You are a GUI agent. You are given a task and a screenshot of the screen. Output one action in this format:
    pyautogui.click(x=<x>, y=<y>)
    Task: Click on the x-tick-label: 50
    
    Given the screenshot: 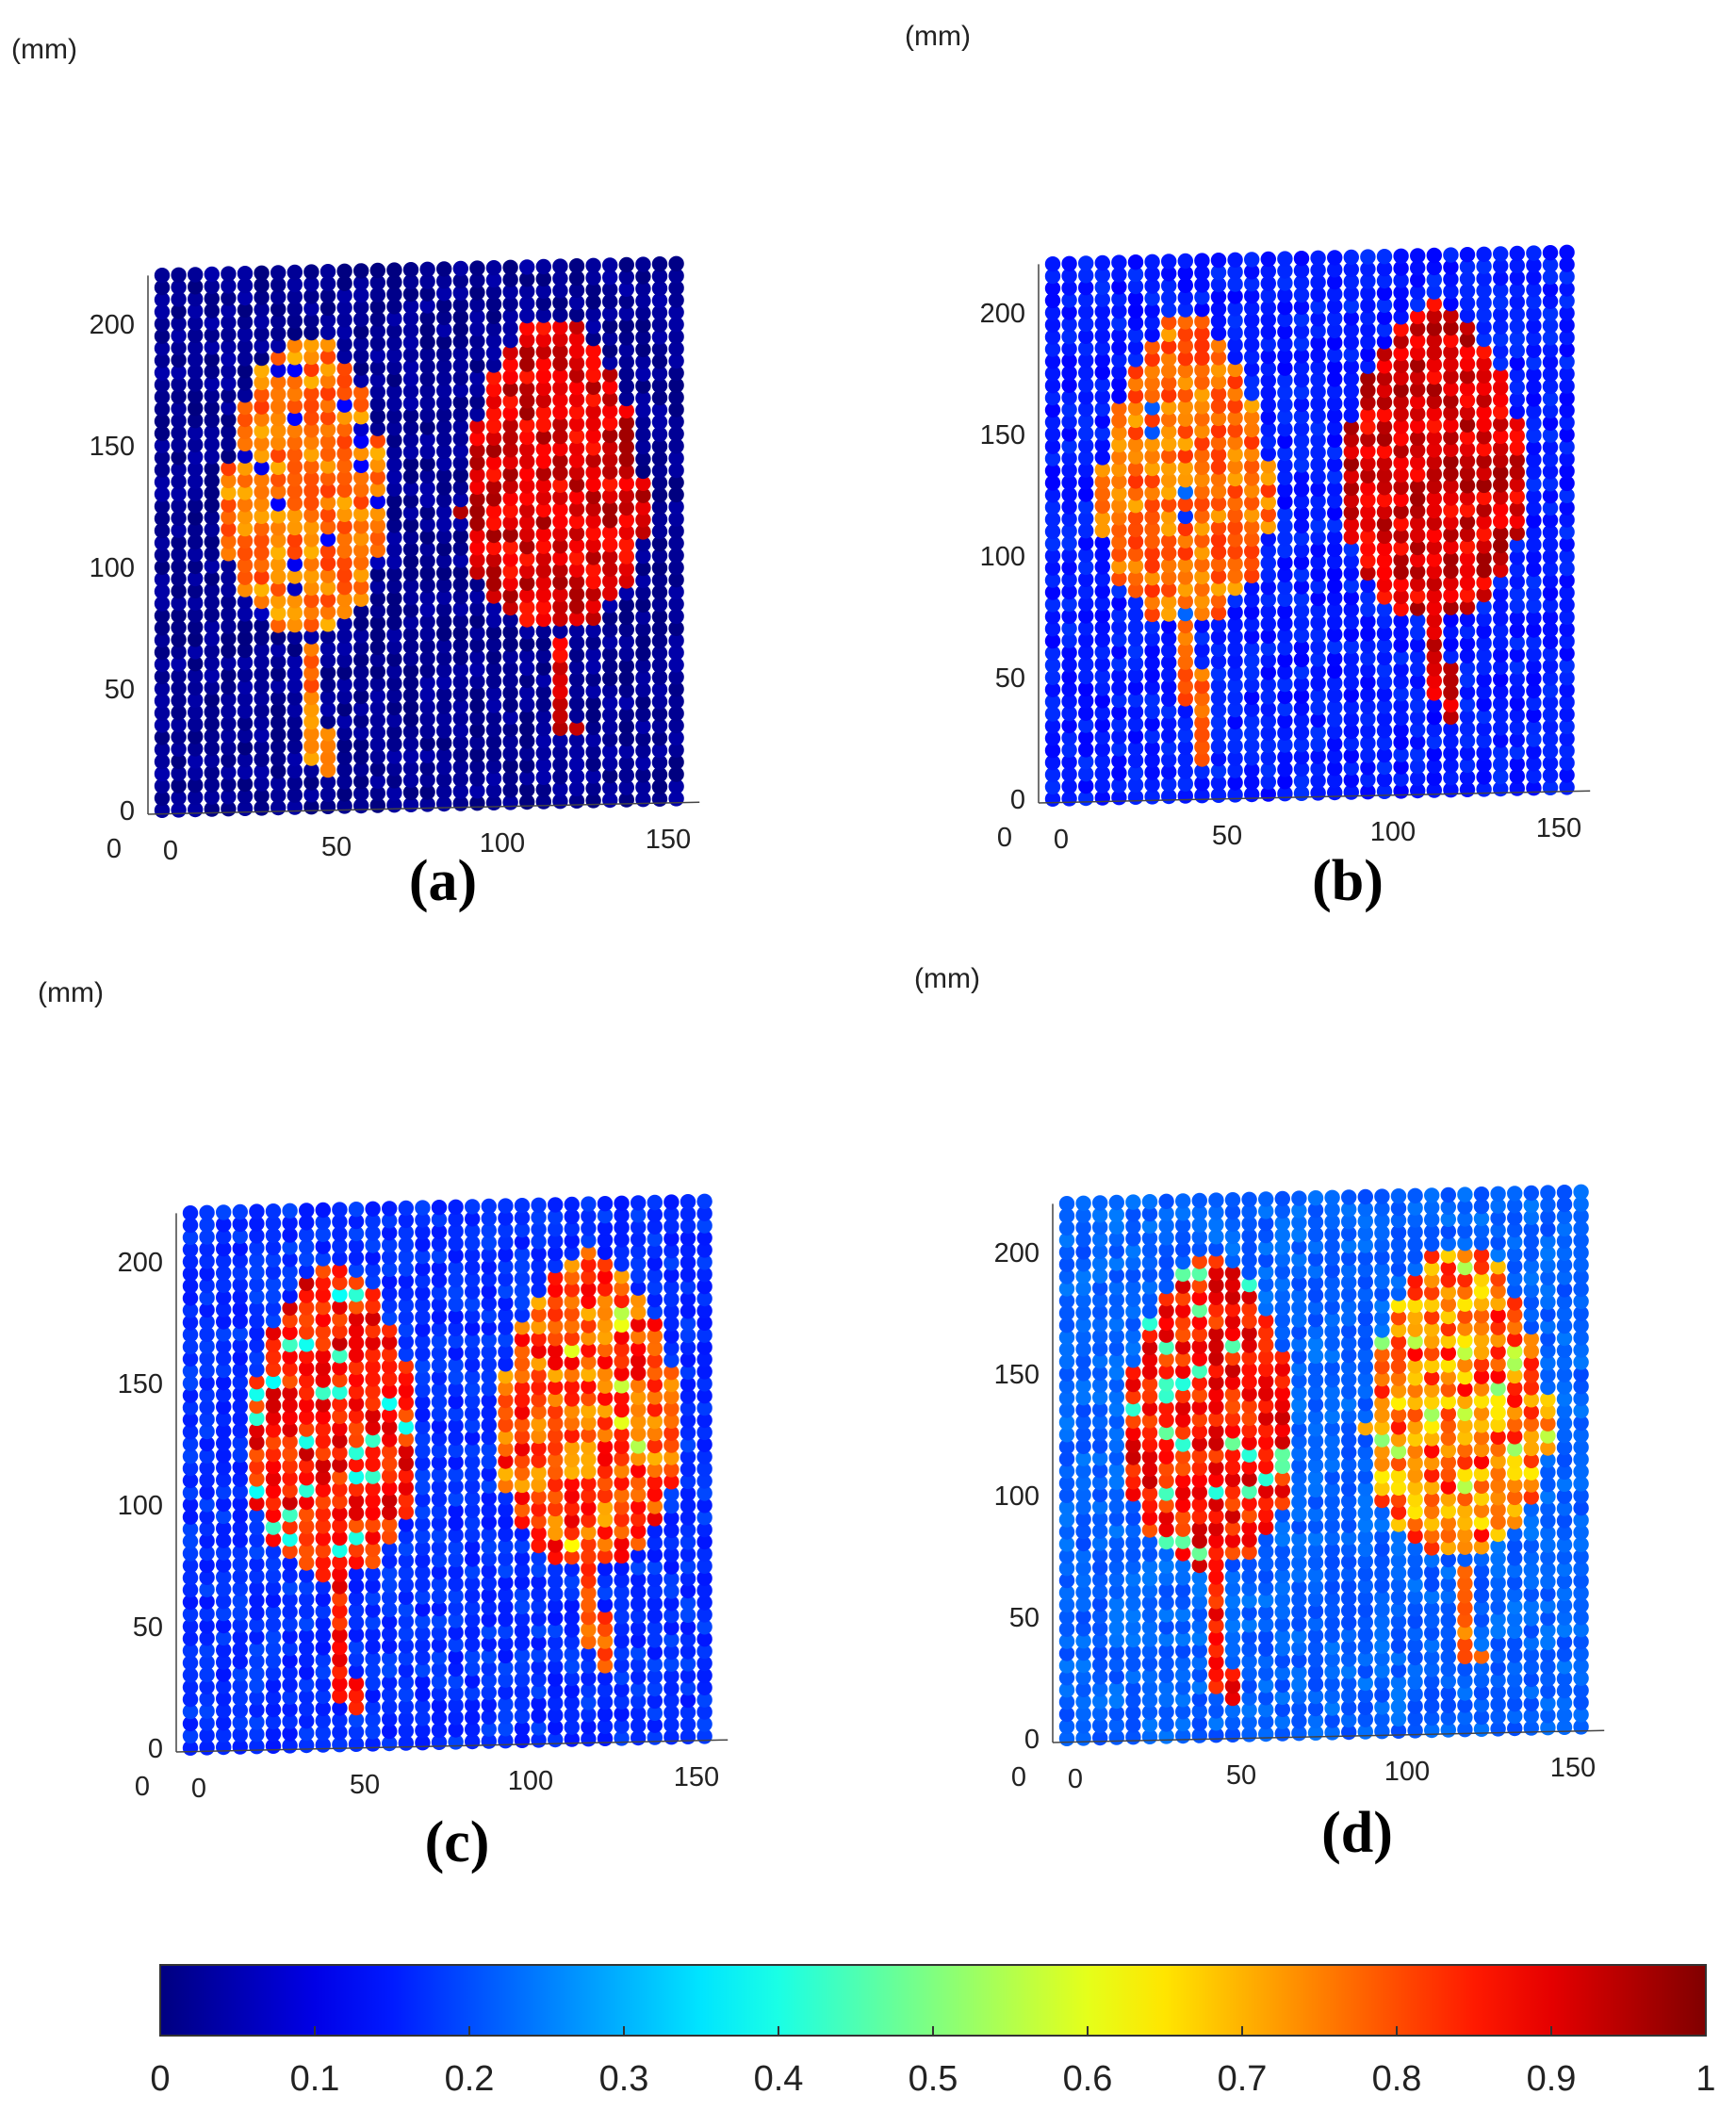 What is the action you would take?
    pyautogui.click(x=365, y=1785)
    